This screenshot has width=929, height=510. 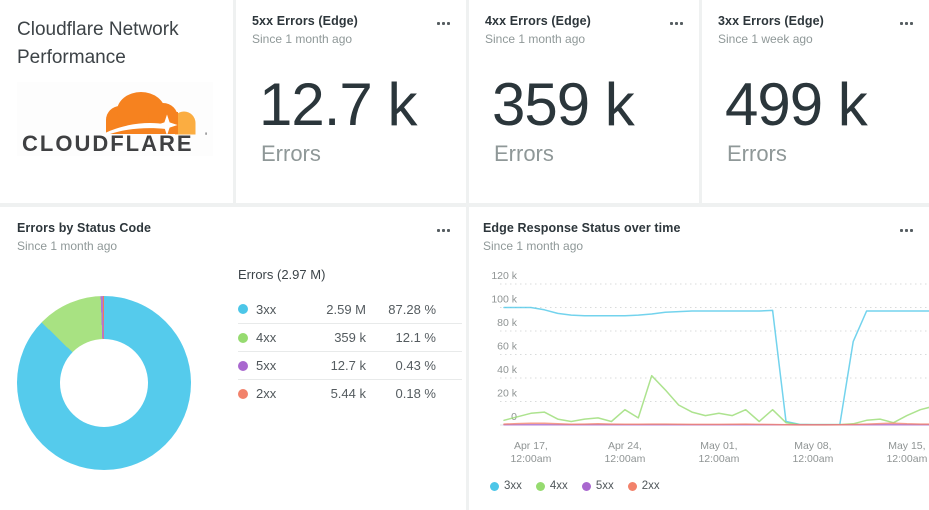 What do you see at coordinates (718, 446) in the screenshot?
I see `svg-text: May 01,` at bounding box center [718, 446].